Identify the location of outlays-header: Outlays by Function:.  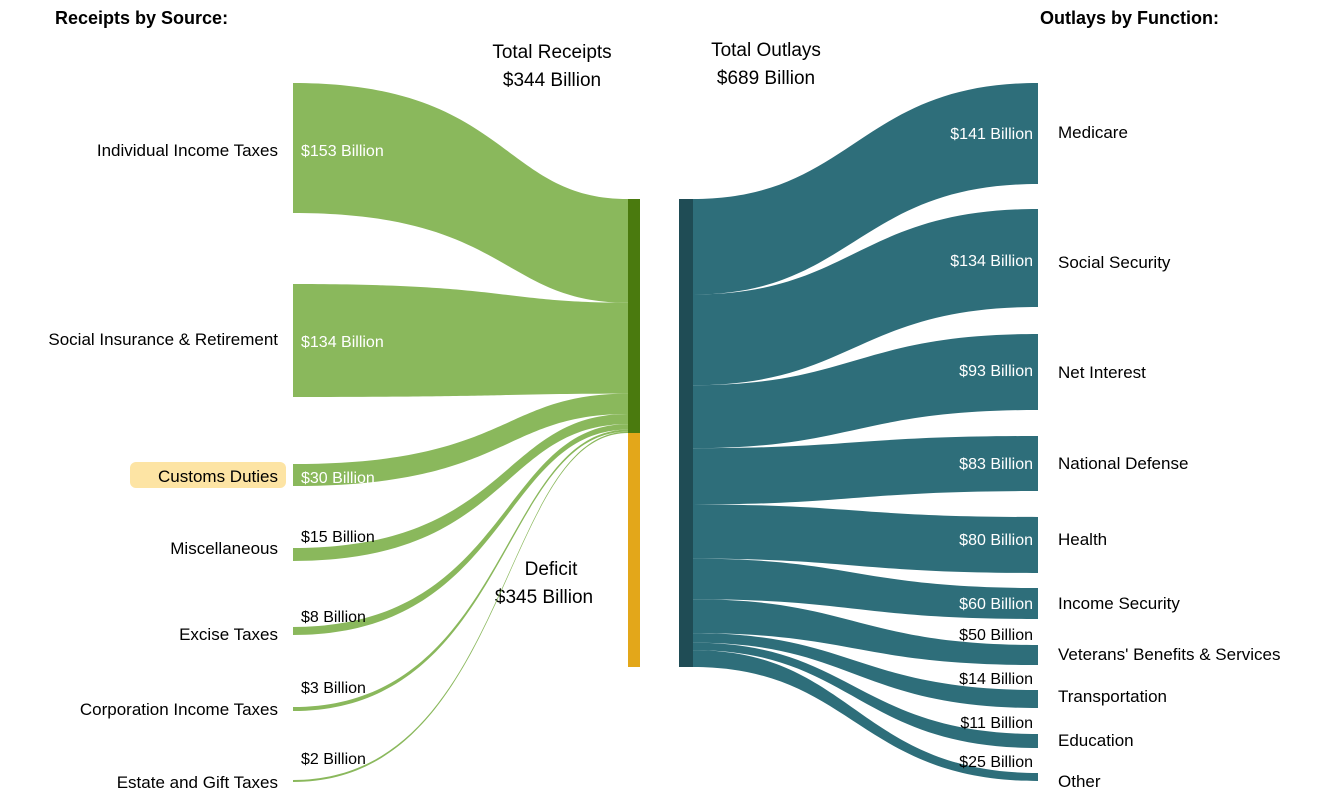
(1129, 18).